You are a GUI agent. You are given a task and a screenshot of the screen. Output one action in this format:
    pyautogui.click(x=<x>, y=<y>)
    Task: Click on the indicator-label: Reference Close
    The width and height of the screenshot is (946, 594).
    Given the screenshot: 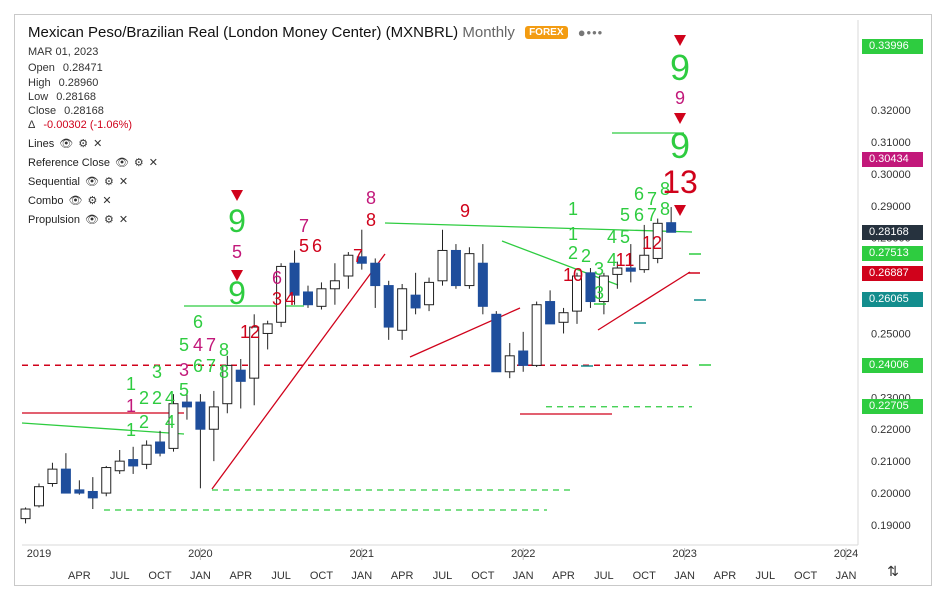 What is the action you would take?
    pyautogui.click(x=69, y=163)
    